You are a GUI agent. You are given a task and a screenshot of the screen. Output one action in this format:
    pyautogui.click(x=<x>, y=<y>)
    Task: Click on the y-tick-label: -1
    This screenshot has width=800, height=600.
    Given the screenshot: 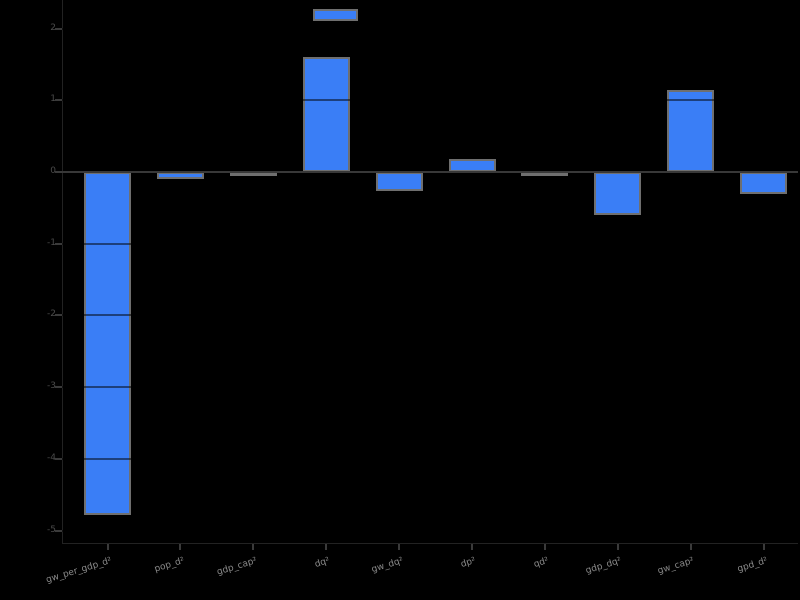 What is the action you would take?
    pyautogui.click(x=51, y=242)
    